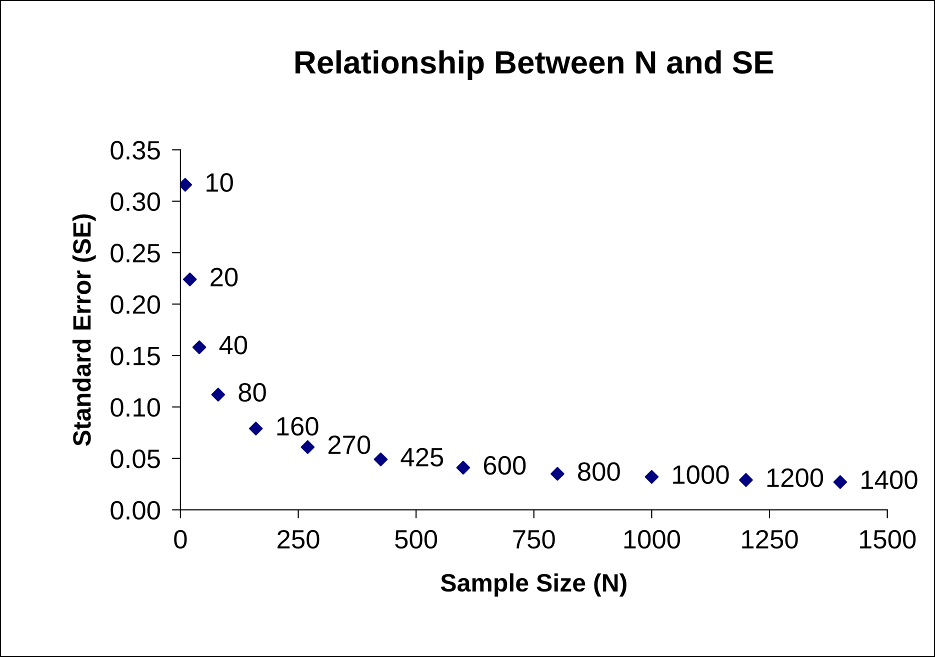  What do you see at coordinates (652, 539) in the screenshot?
I see `x-tick-label: 1000` at bounding box center [652, 539].